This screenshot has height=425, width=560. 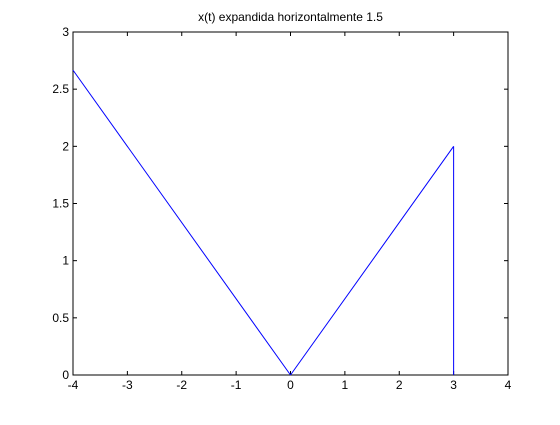 I want to click on y-tick-label: 1.5, so click(x=60, y=204).